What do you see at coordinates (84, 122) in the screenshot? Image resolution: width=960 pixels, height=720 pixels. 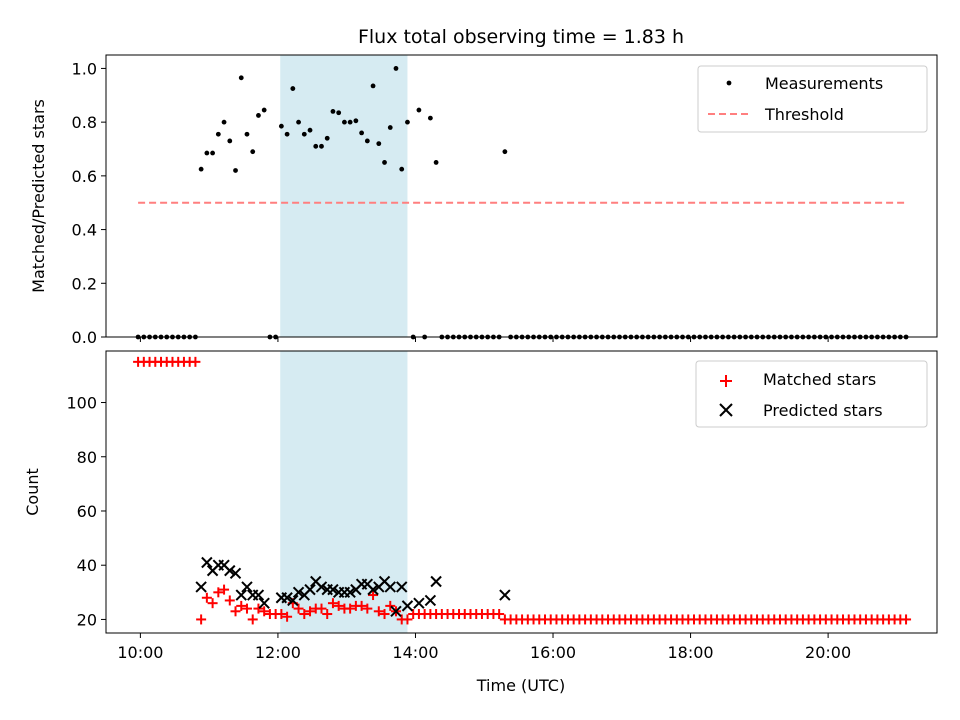 I see `y-tick-label: 0.8` at bounding box center [84, 122].